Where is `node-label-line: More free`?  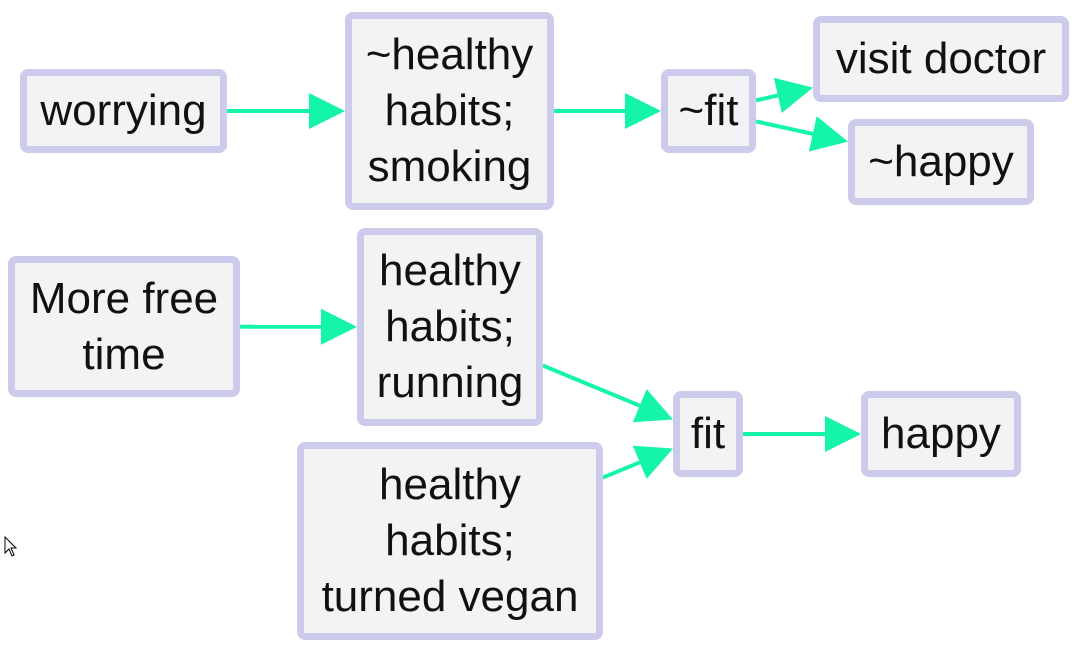 node-label-line: More free is located at coordinates (124, 298).